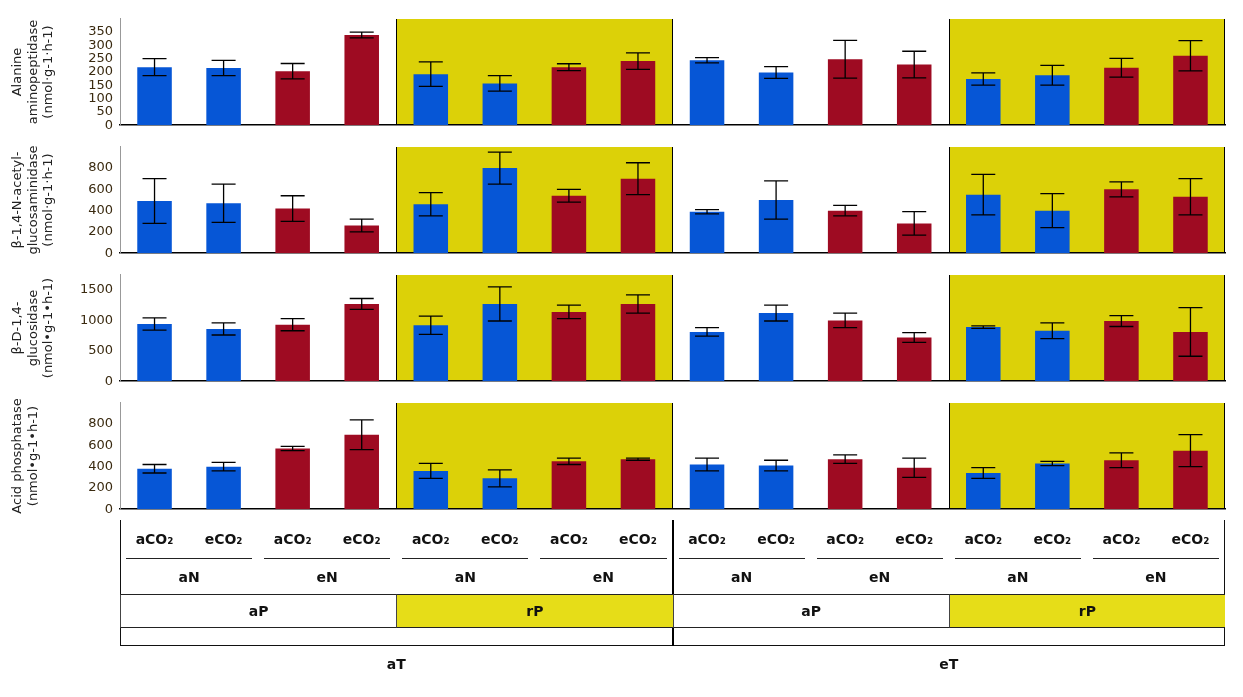  I want to click on y-axis-title: Alanine aminopeptidase (nmol·g-1·h-1), so click(32, 72).